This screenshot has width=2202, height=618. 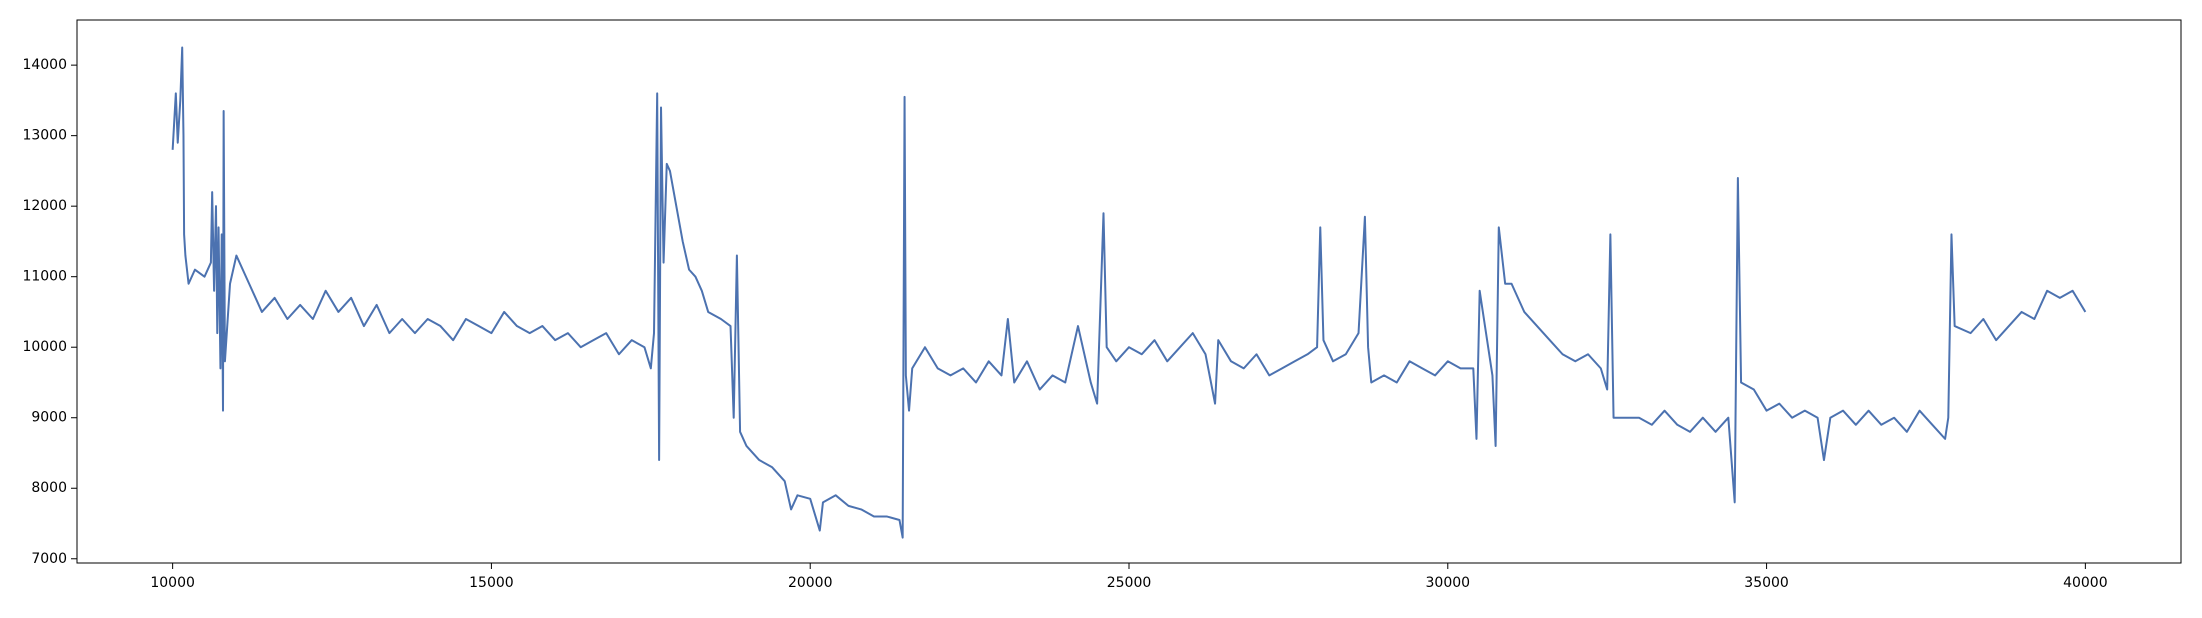 I want to click on y-tick-label: 7000, so click(x=49, y=559).